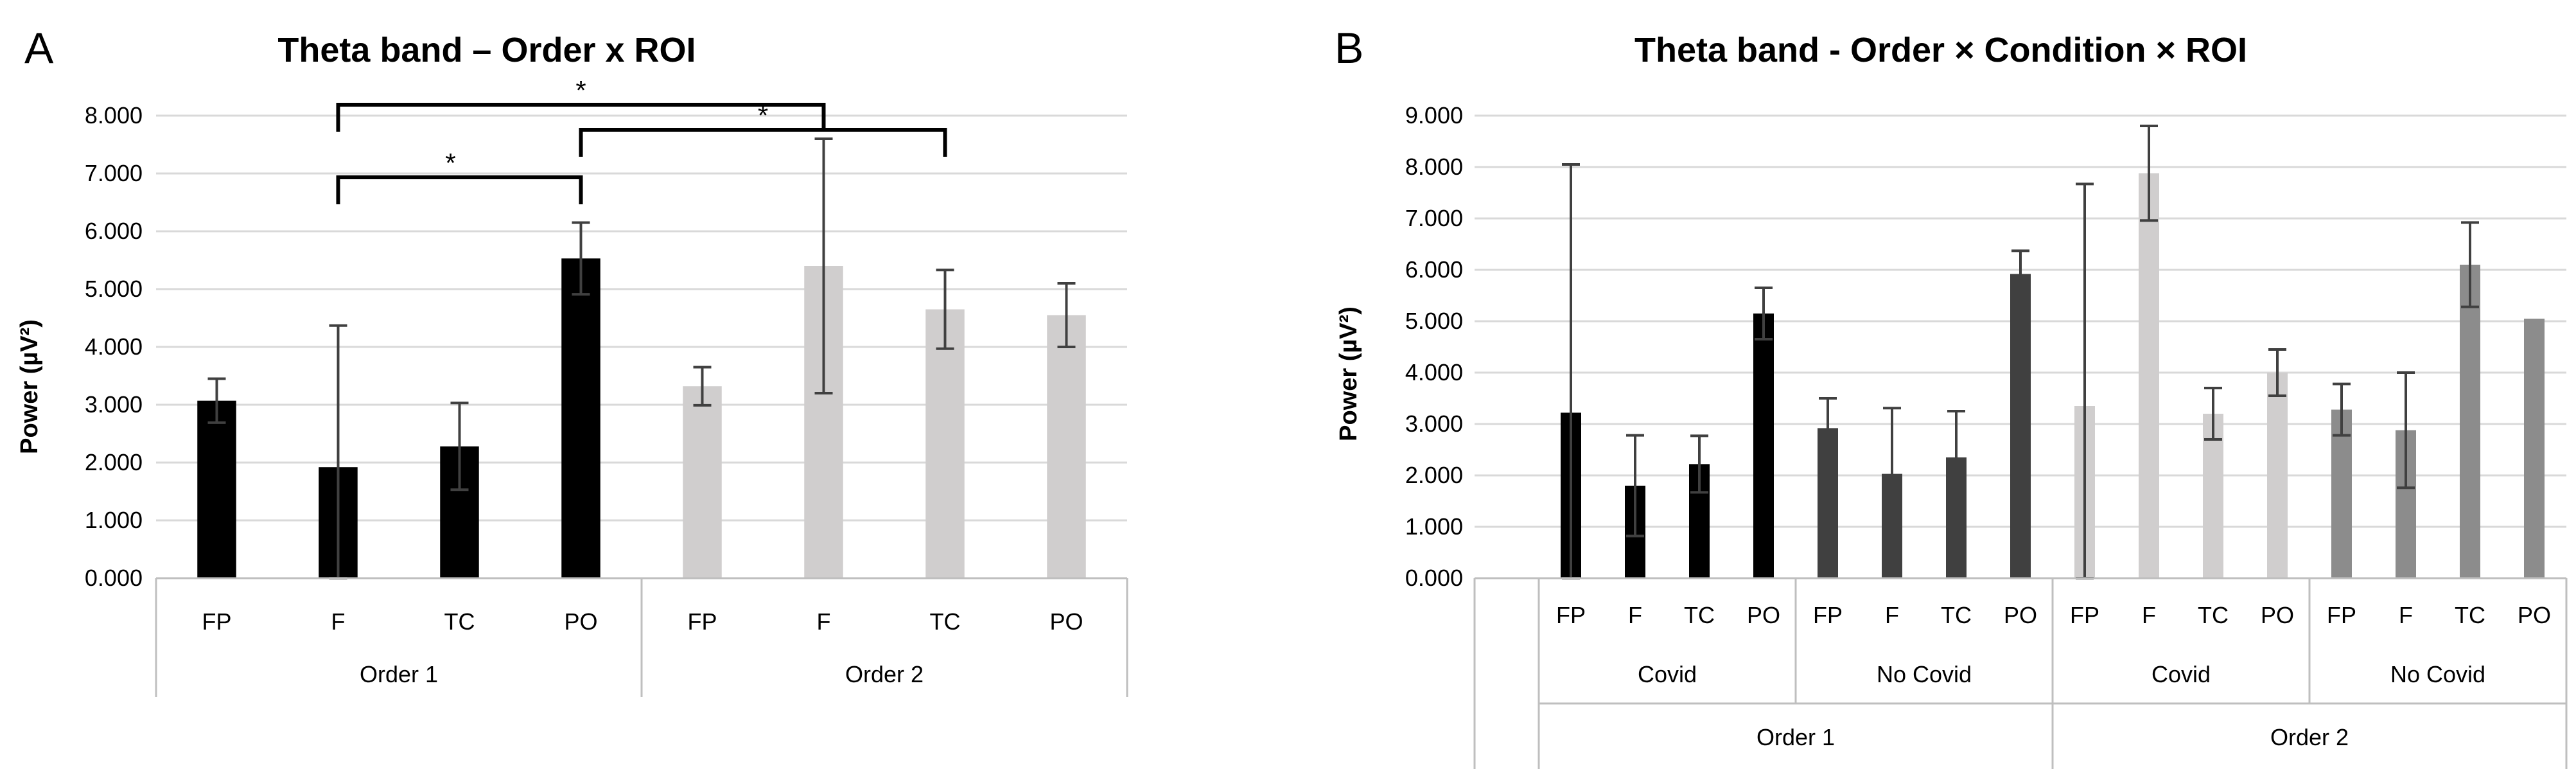 Image resolution: width=2576 pixels, height=769 pixels. I want to click on panel-a-group-label: Order 1, so click(399, 674).